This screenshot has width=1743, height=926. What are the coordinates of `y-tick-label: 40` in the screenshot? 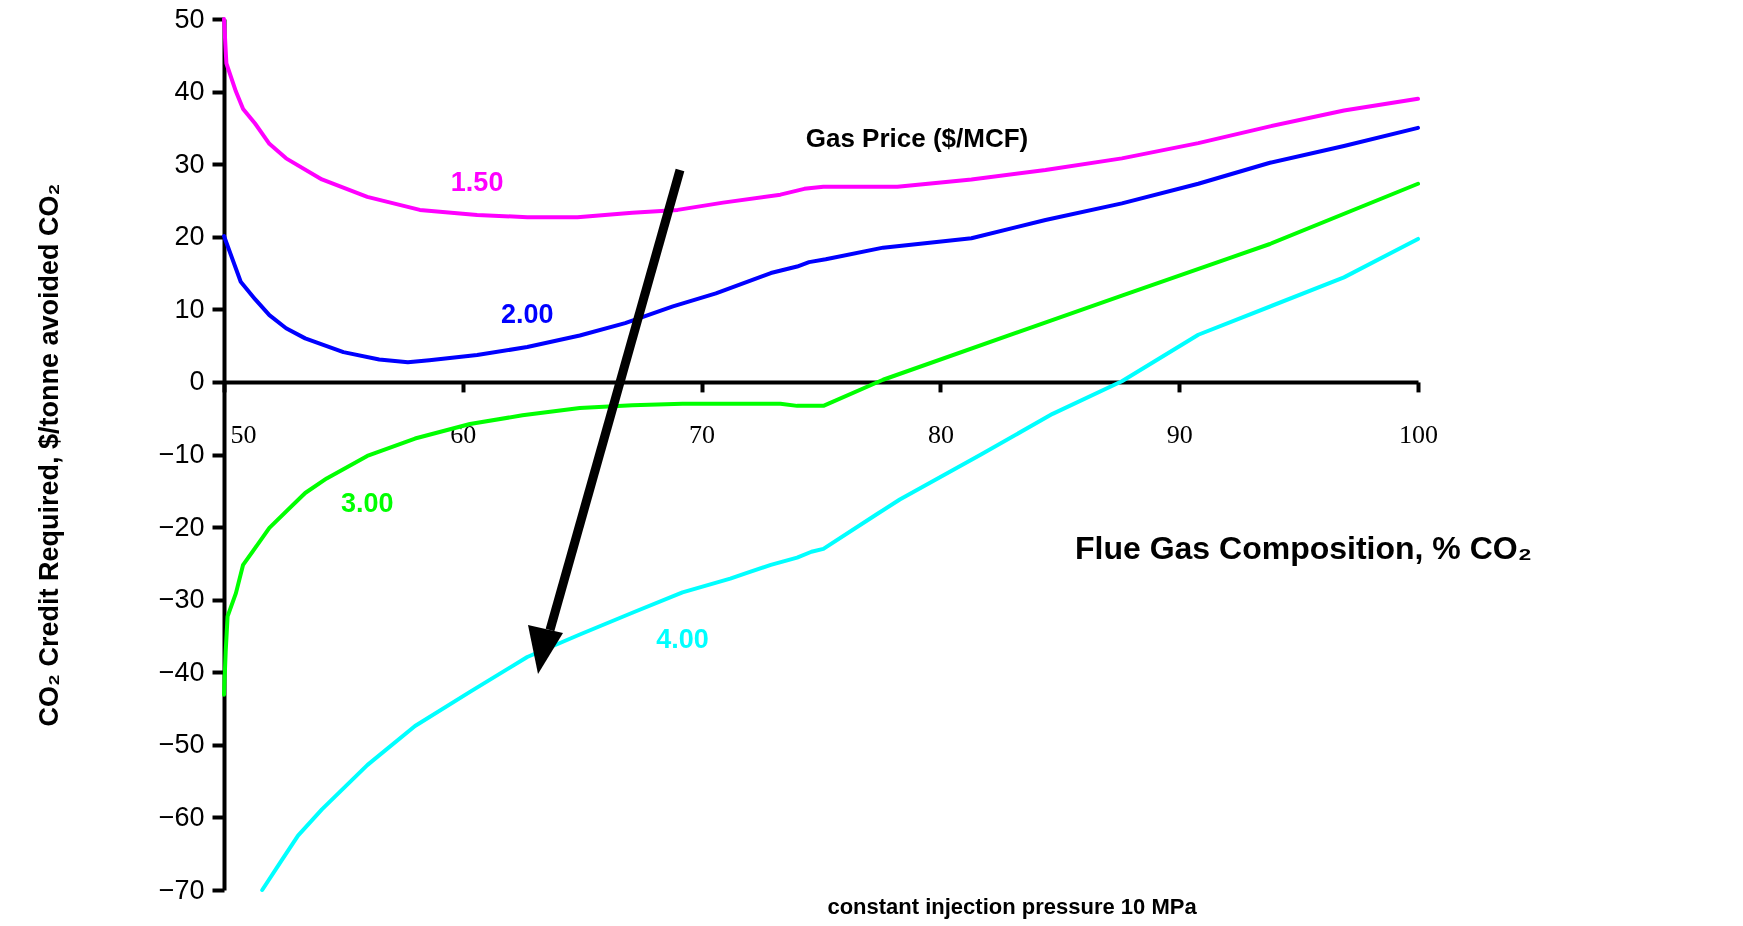 It's located at (189, 91).